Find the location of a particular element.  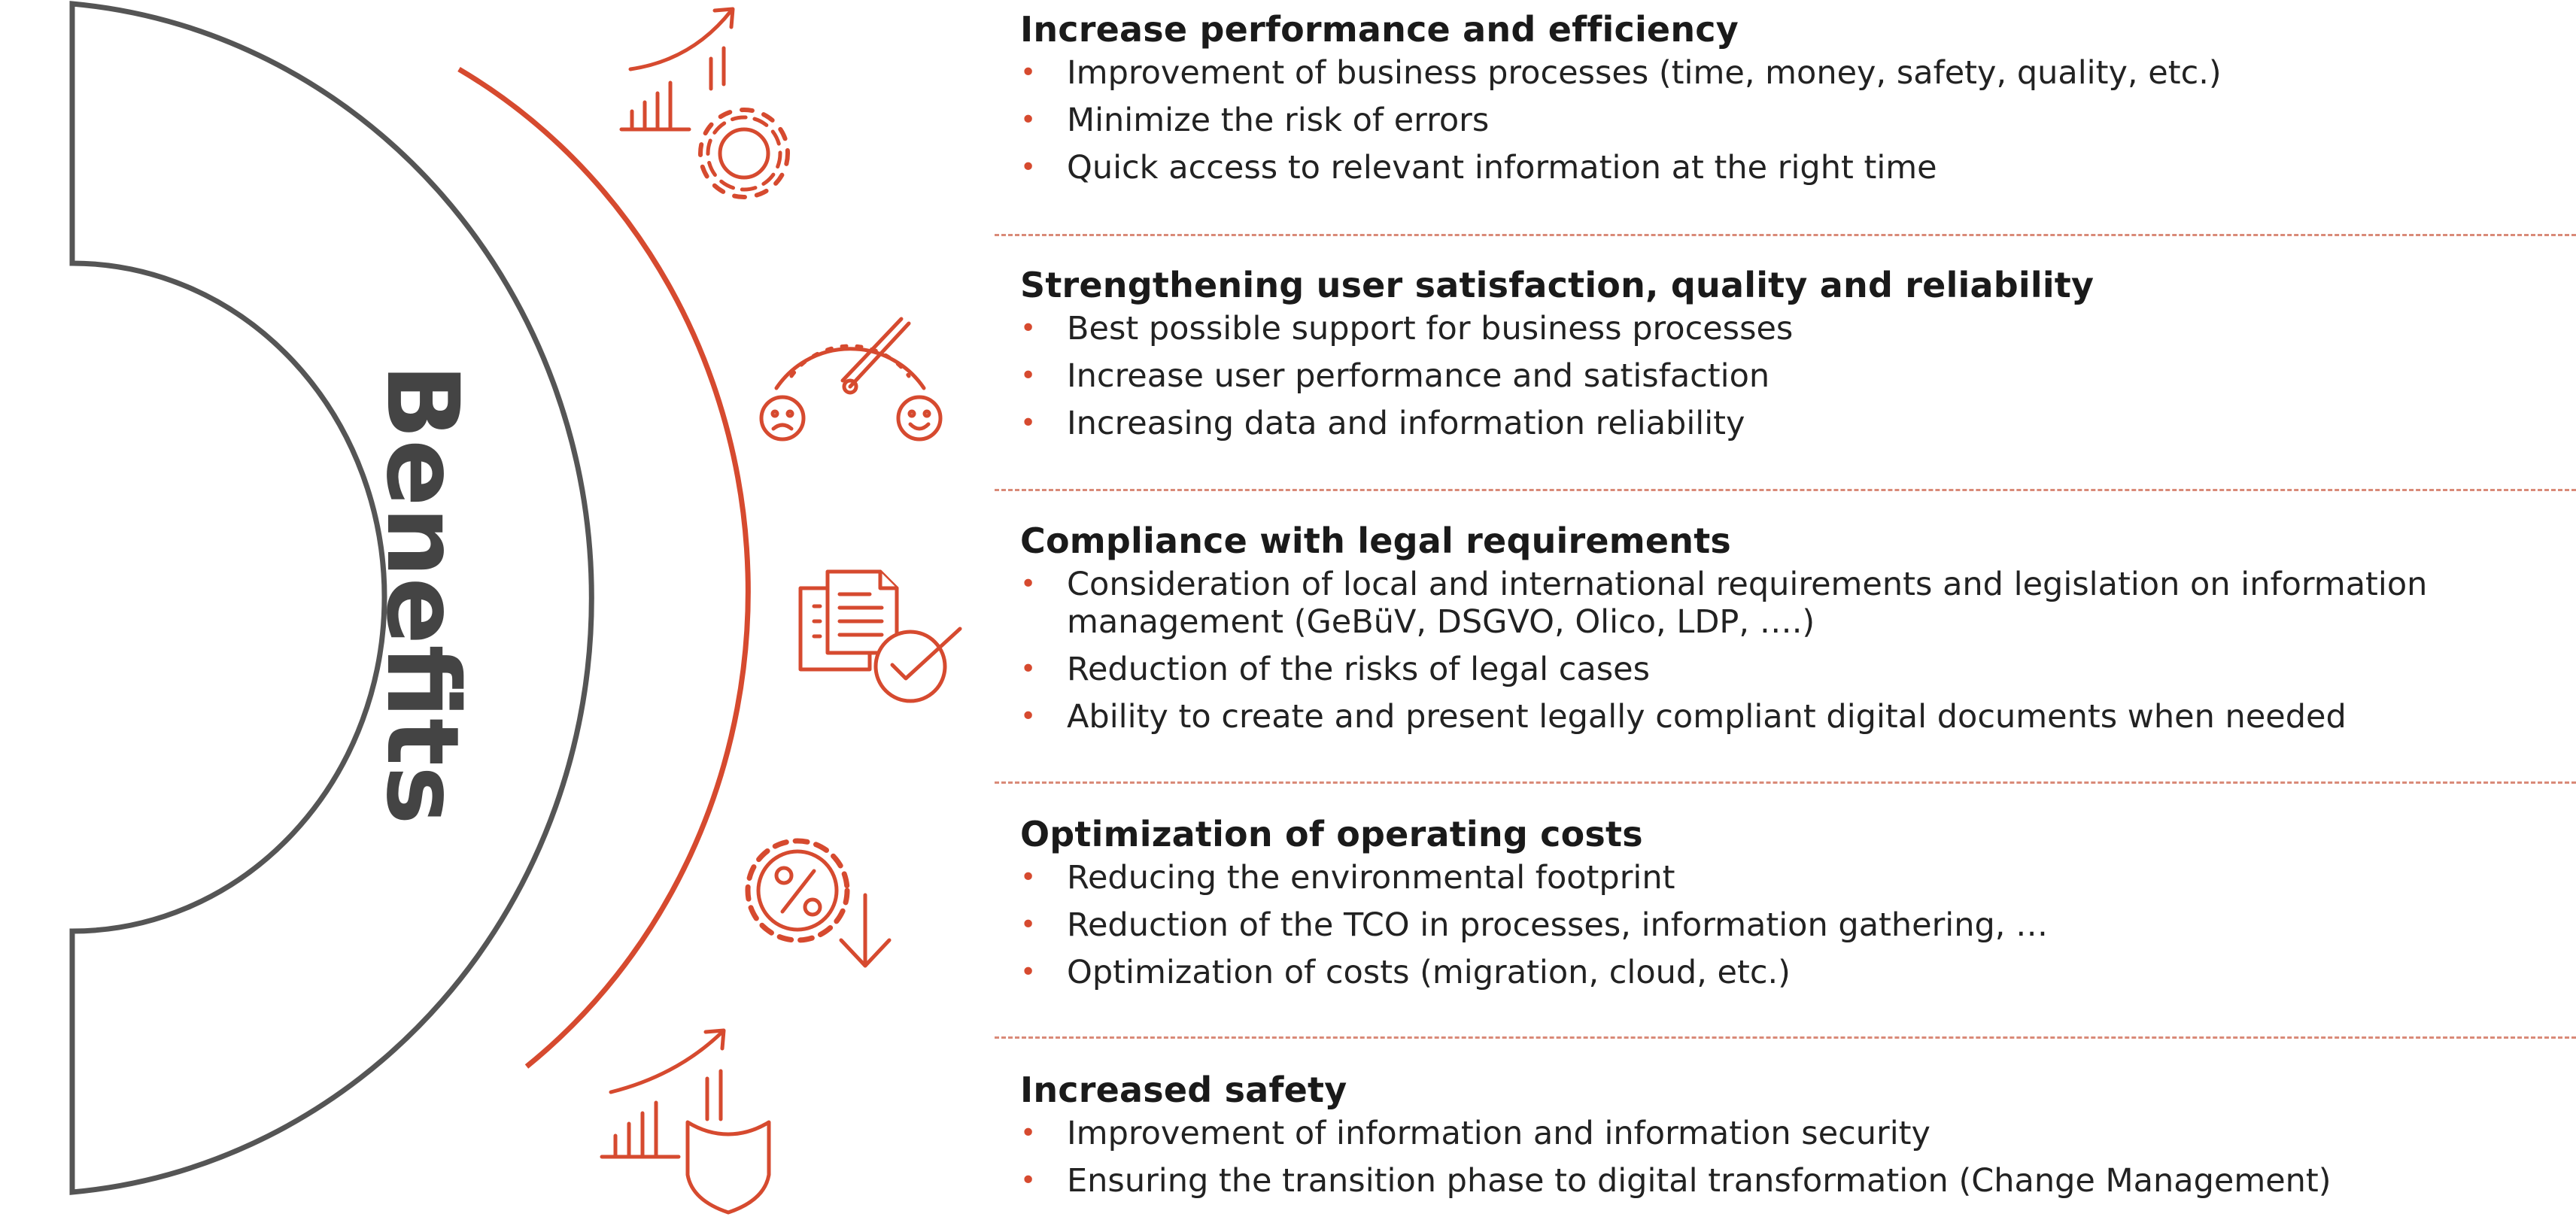

bullet-item: • Reducing the environmental footprint is located at coordinates (1348, 878).